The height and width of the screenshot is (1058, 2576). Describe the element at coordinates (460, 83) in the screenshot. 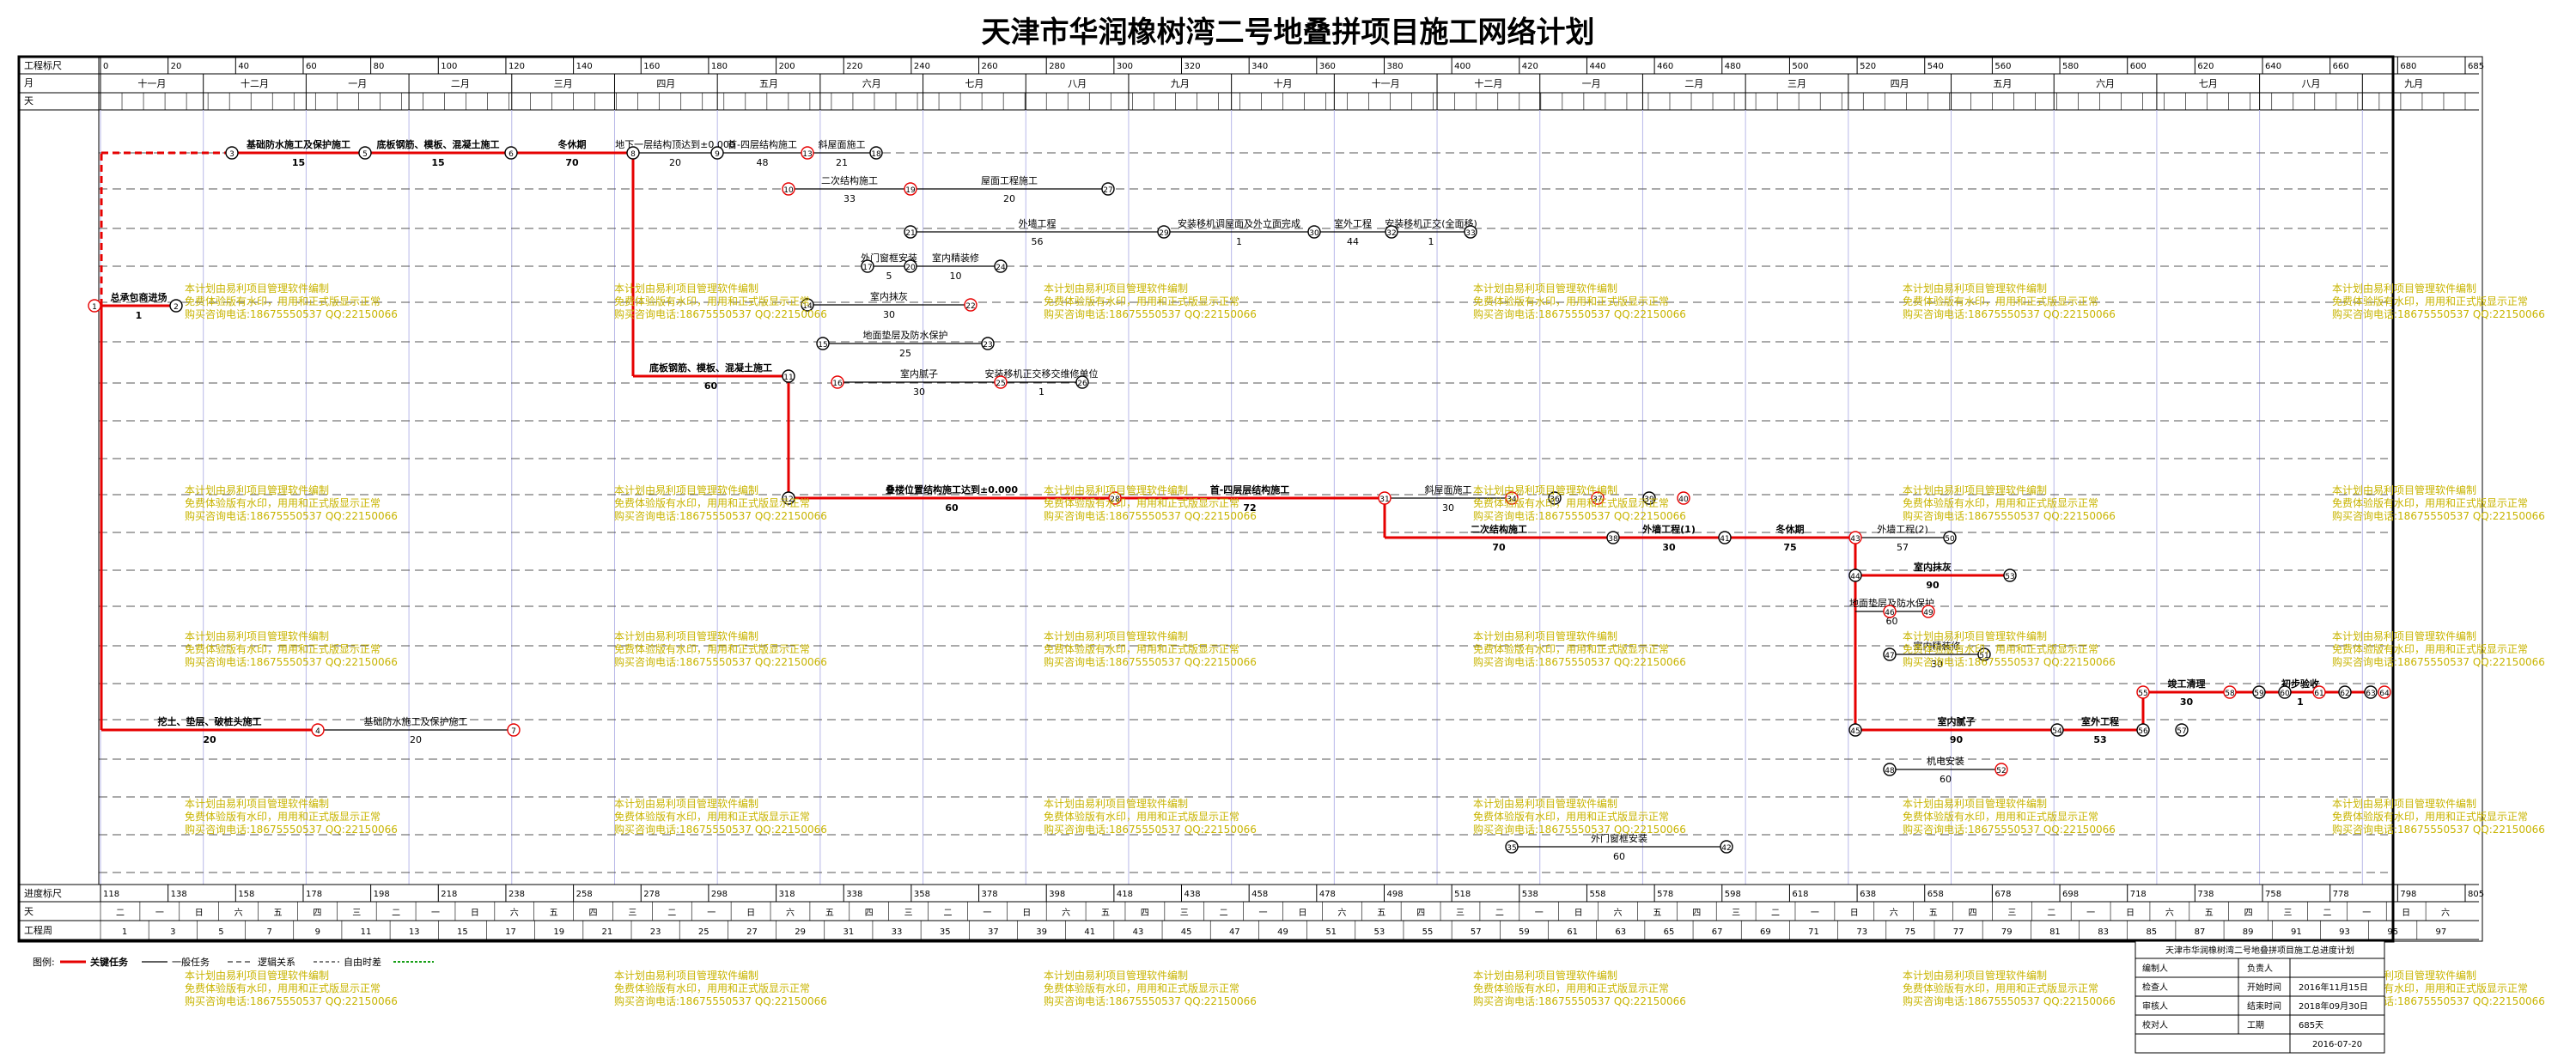

I see `month-label: 二月` at that location.